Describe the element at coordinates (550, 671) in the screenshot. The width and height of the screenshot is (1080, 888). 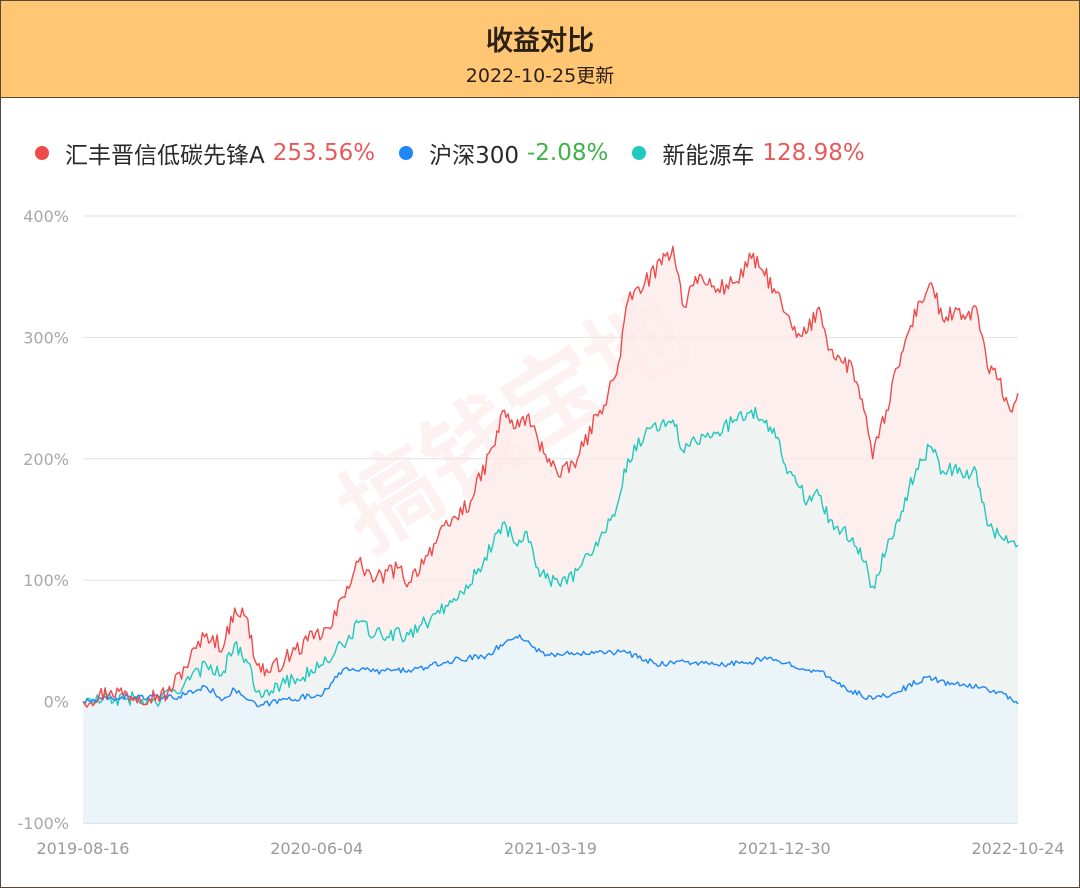
I see `series-line` at that location.